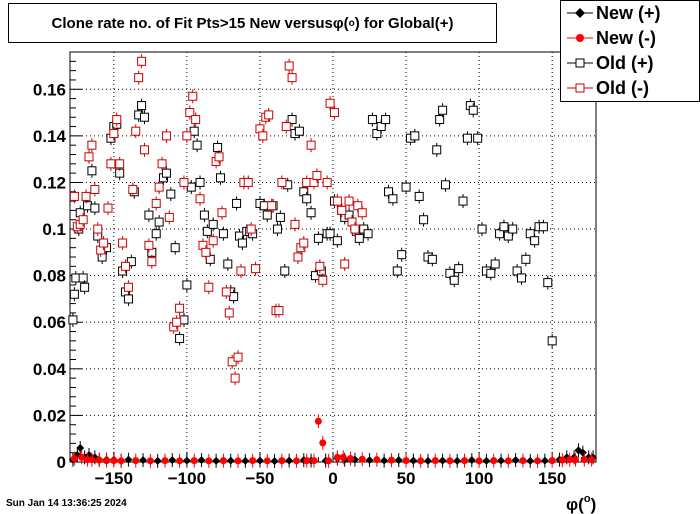  I want to click on chart-title-degree: o, so click(351, 23).